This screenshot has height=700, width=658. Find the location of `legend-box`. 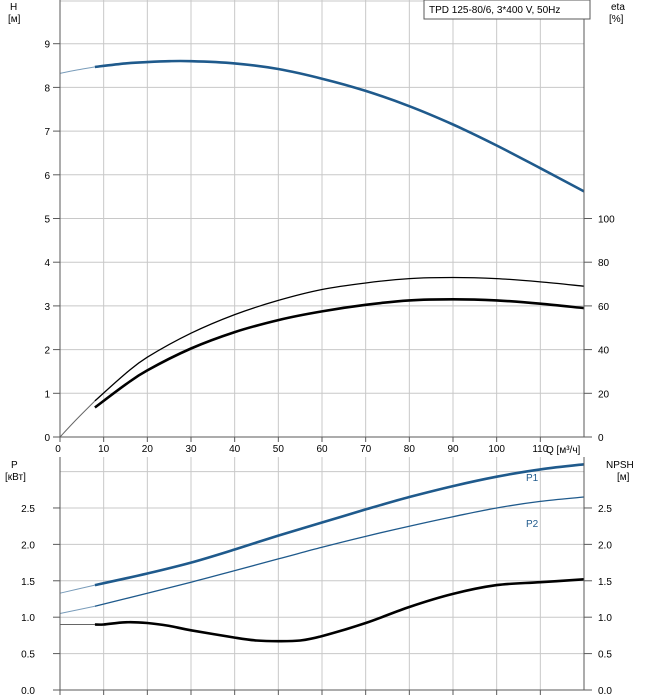

legend-box is located at coordinates (507, 10).